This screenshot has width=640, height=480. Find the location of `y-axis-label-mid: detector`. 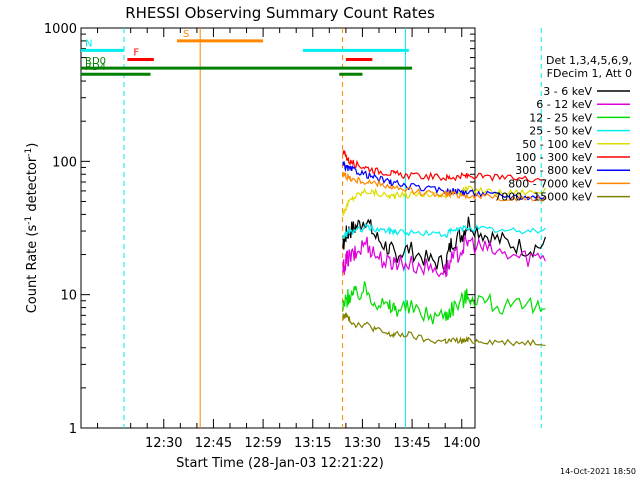

y-axis-label-mid: detector is located at coordinates (32, 186).